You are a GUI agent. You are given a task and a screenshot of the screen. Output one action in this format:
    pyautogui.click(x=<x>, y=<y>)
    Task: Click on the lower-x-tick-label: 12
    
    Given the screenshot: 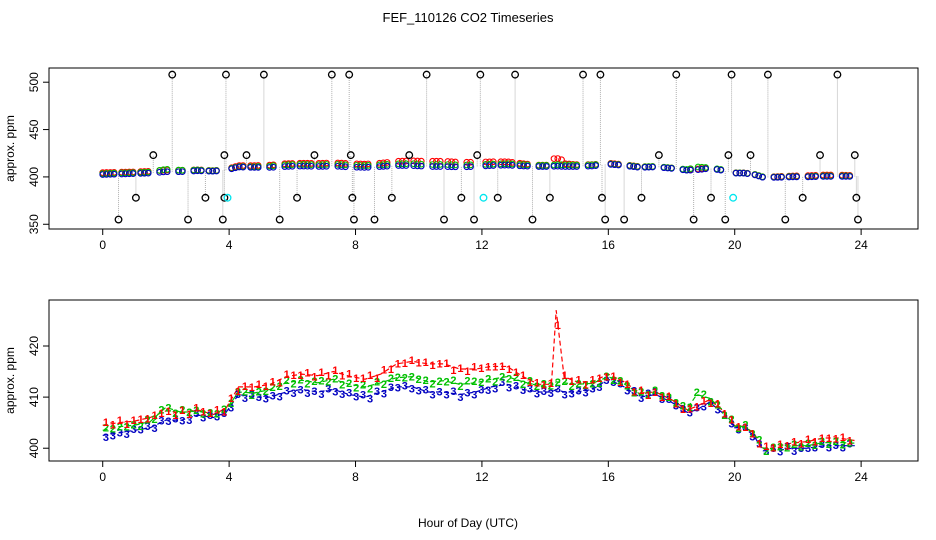 What is the action you would take?
    pyautogui.click(x=482, y=477)
    